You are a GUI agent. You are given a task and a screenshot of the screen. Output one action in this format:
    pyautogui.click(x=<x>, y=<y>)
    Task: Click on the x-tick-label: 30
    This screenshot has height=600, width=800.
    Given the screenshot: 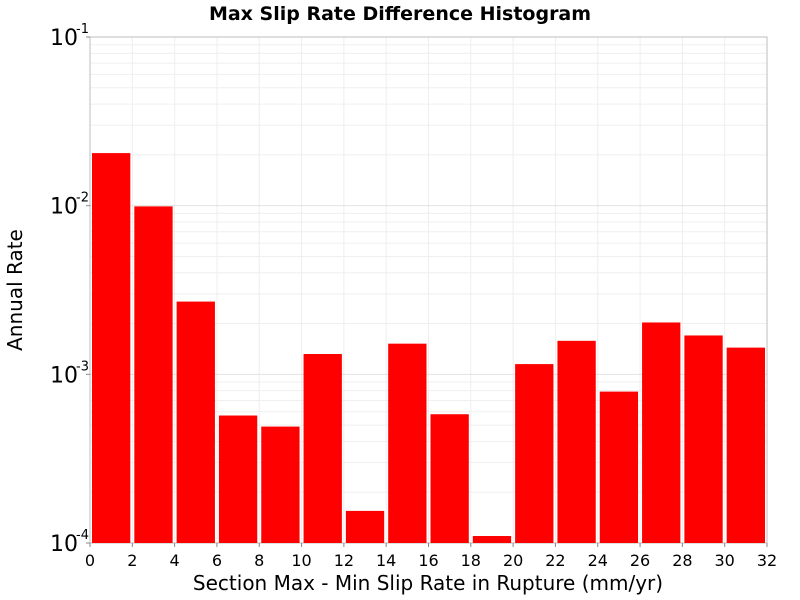 What is the action you would take?
    pyautogui.click(x=725, y=560)
    